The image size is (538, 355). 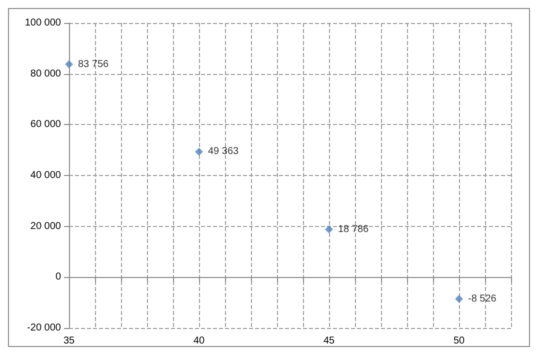 What do you see at coordinates (482, 298) in the screenshot?
I see `data-label: -8 526` at bounding box center [482, 298].